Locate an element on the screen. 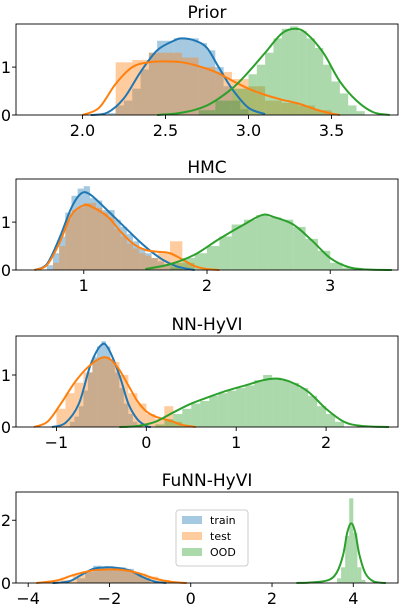 Image resolution: width=402 pixels, height=610 pixels. panel-title: Prior is located at coordinates (206, 13).